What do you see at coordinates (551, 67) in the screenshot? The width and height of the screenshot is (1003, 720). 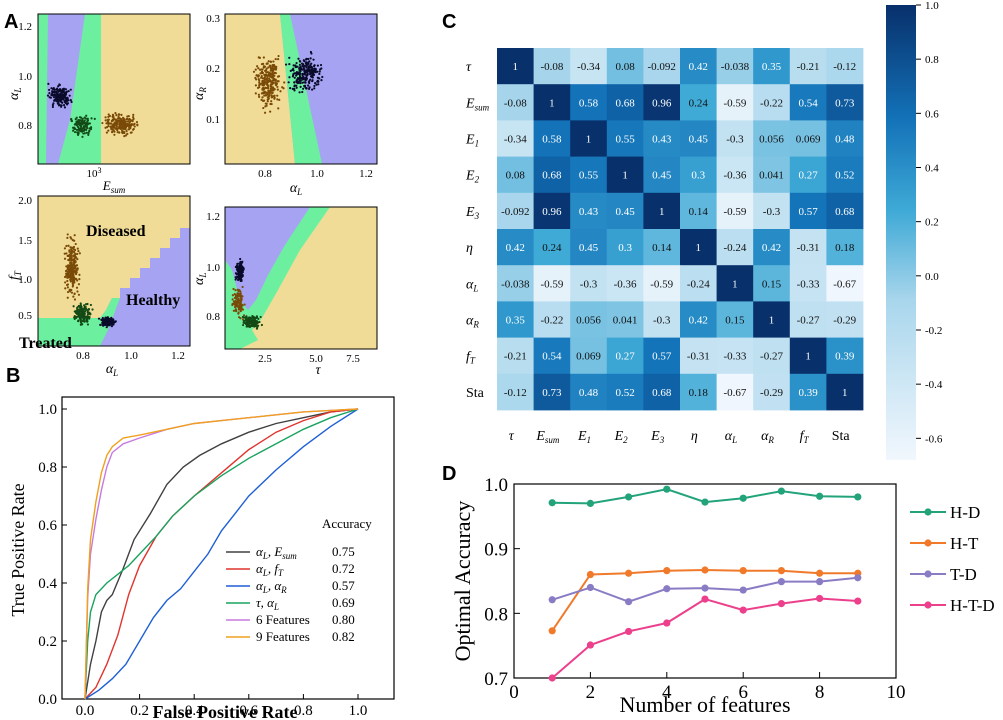 I see `heatmap-value: -0.08` at bounding box center [551, 67].